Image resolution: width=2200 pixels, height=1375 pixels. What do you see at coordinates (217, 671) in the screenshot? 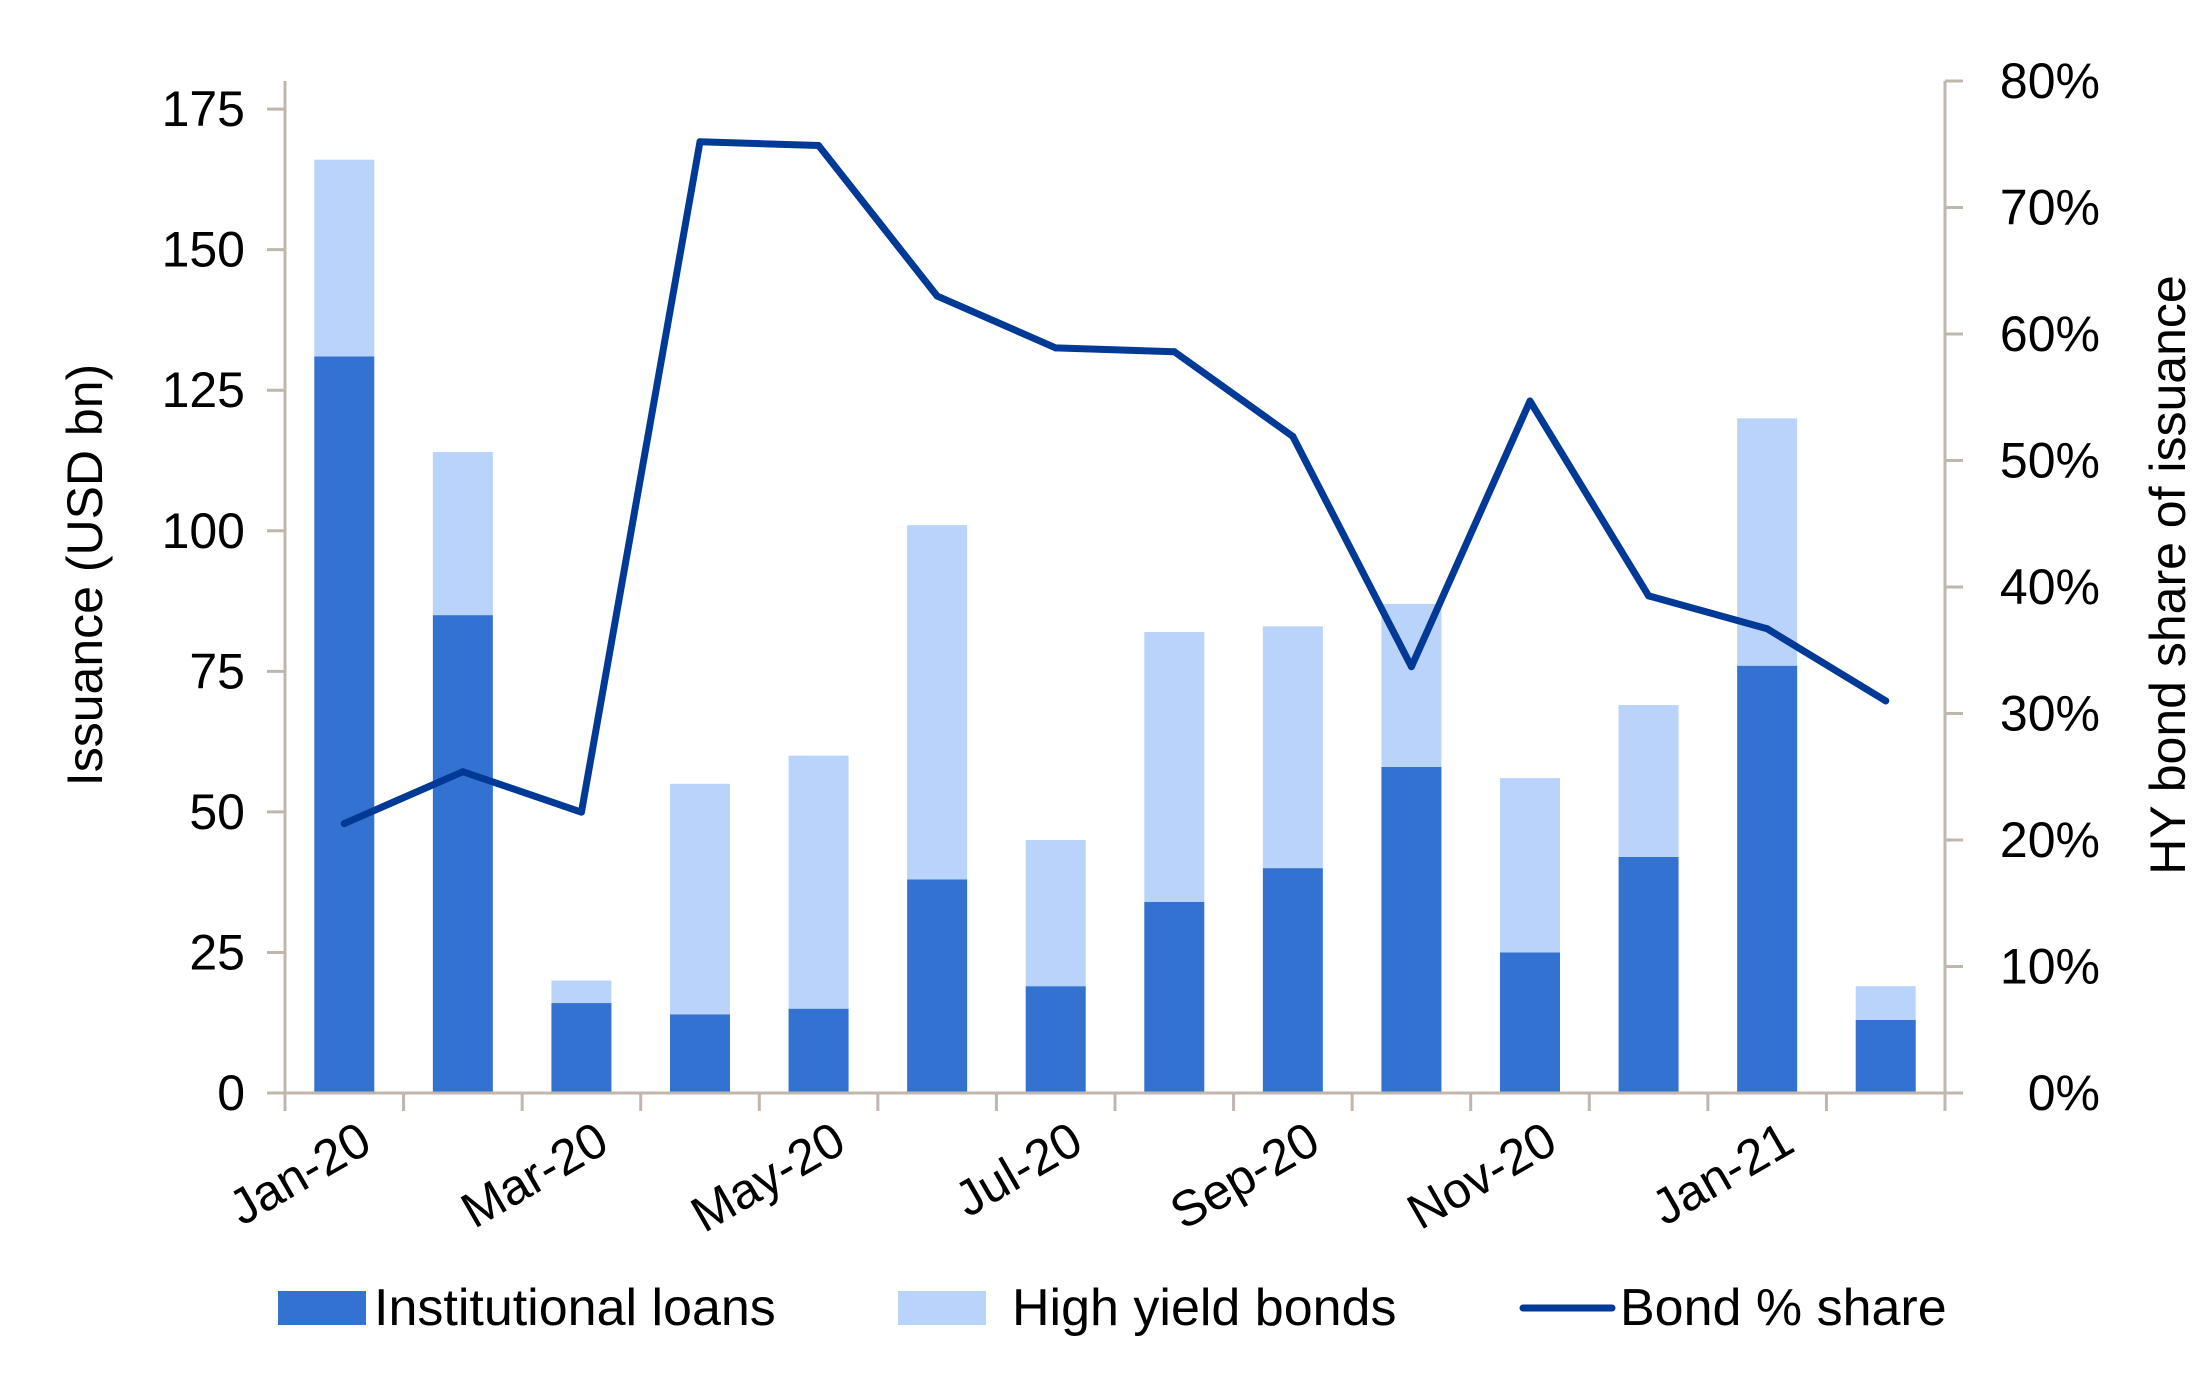
I see `y-left-tick-label: 75` at bounding box center [217, 671].